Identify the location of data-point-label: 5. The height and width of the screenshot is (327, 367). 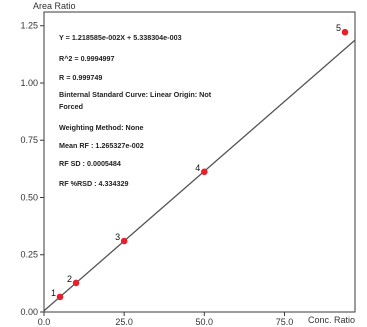
(338, 28).